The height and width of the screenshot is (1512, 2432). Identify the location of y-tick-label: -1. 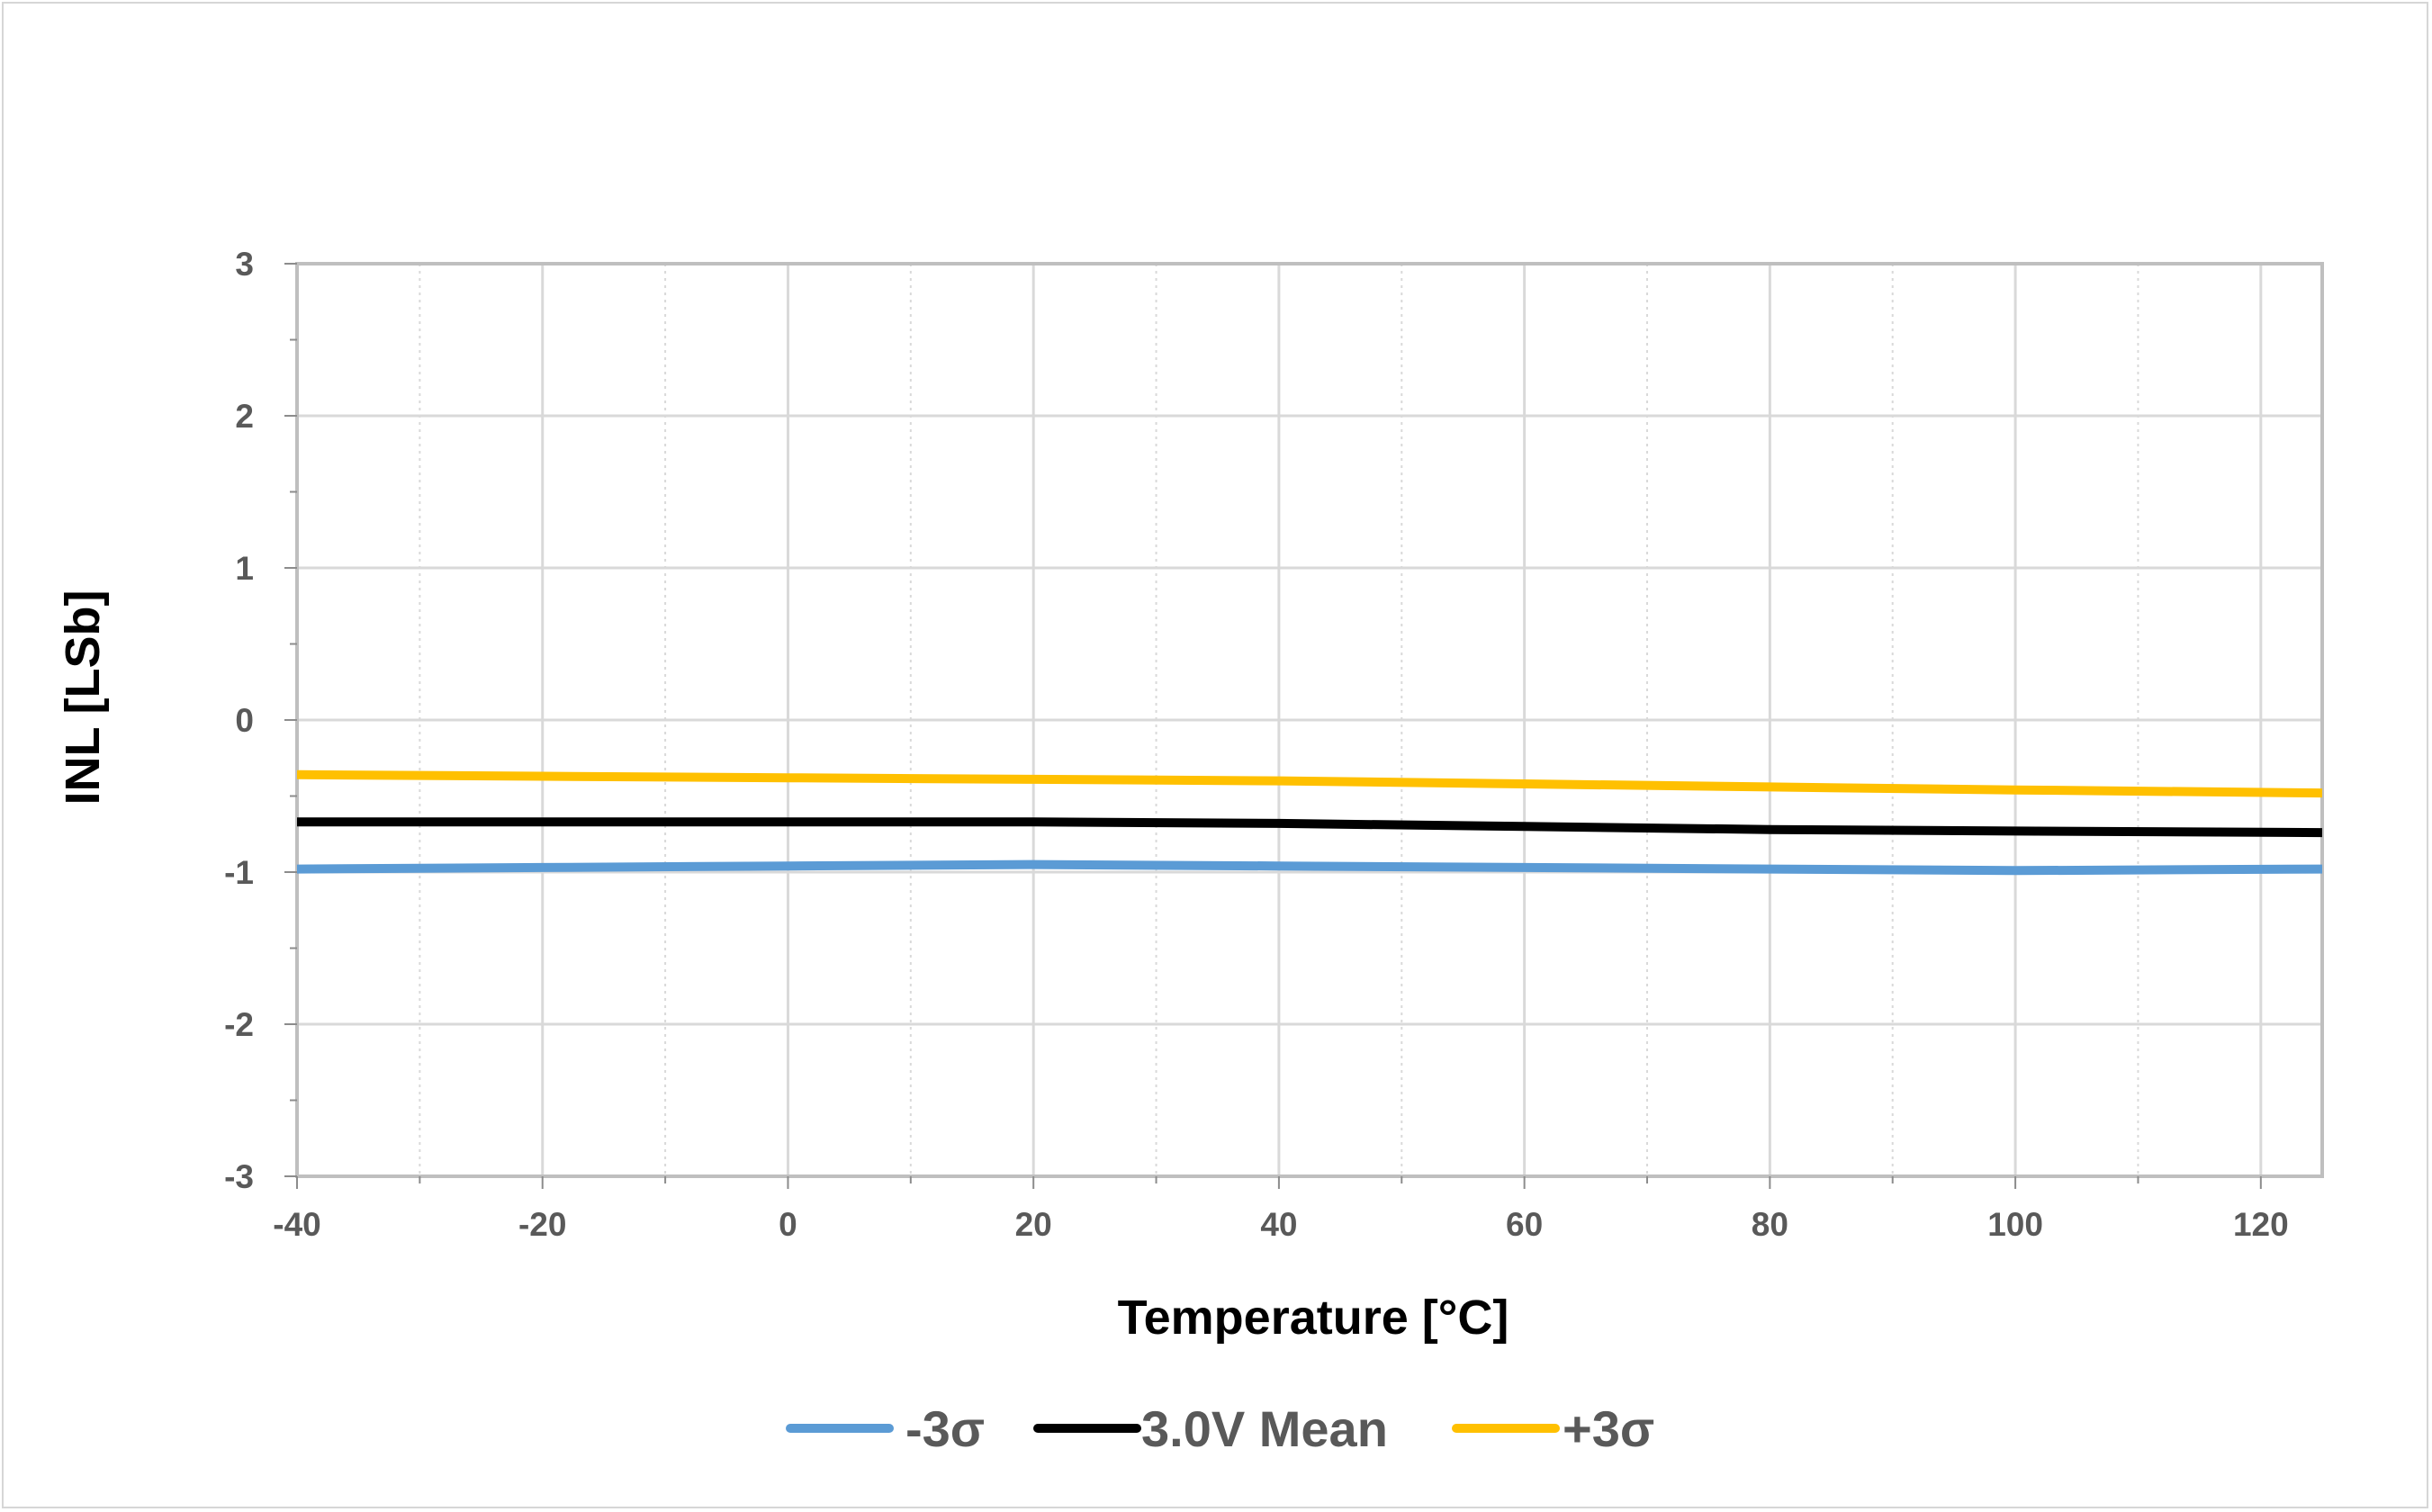
(239, 872).